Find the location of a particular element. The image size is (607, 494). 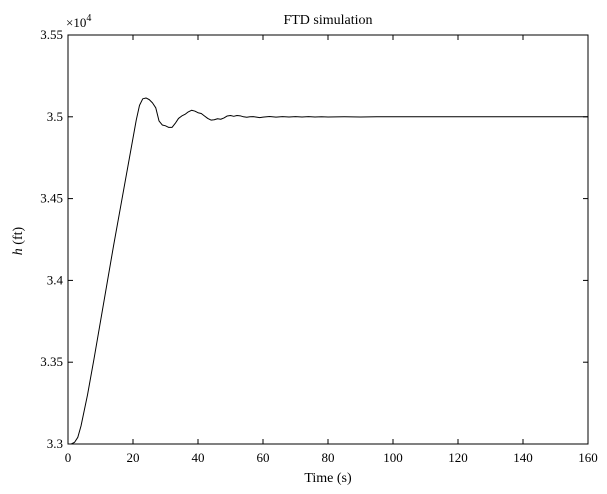

y-tick-label: 3.35 is located at coordinates (51, 361).